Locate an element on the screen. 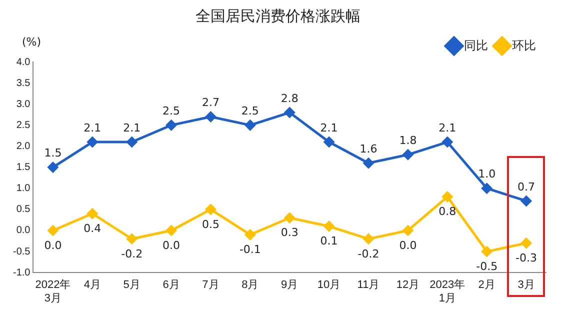 The image size is (571, 311). y-tick-label: 1.0 is located at coordinates (23, 188).